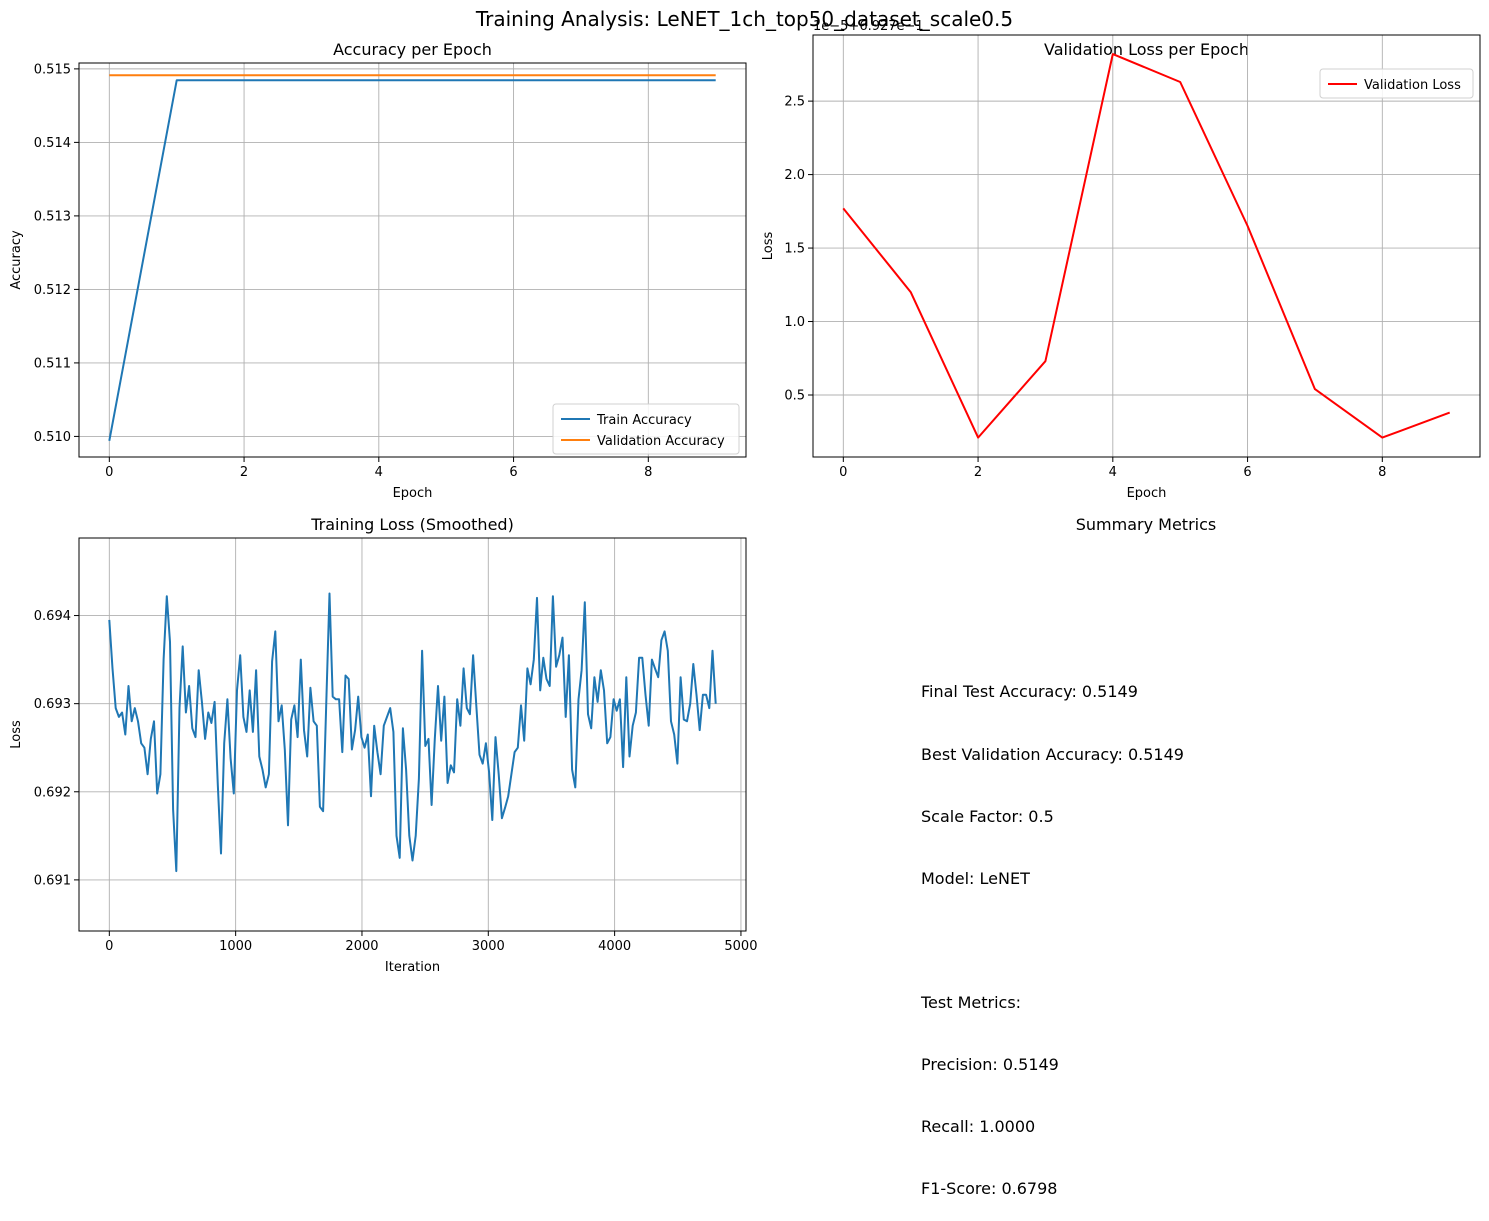  Describe the element at coordinates (661, 441) in the screenshot. I see `legend-label: Validation Accuracy` at that location.